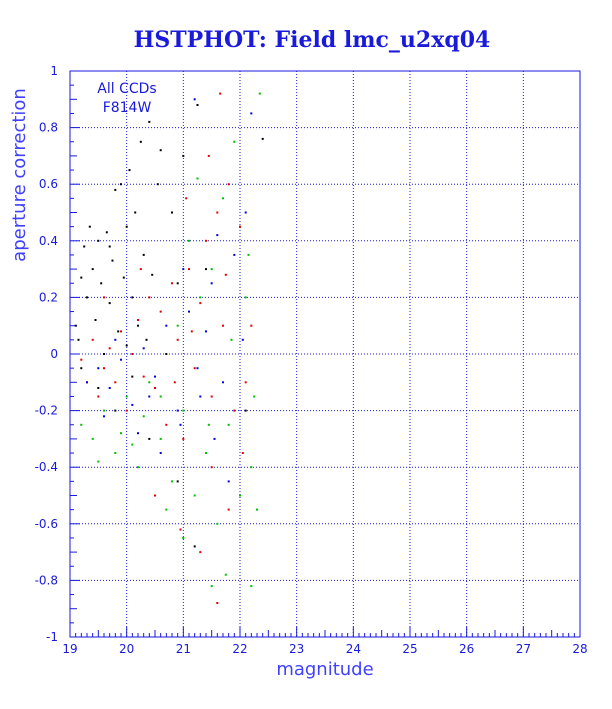 The image size is (612, 709). Describe the element at coordinates (46, 580) in the screenshot. I see `y-tick-label: -0.8` at that location.